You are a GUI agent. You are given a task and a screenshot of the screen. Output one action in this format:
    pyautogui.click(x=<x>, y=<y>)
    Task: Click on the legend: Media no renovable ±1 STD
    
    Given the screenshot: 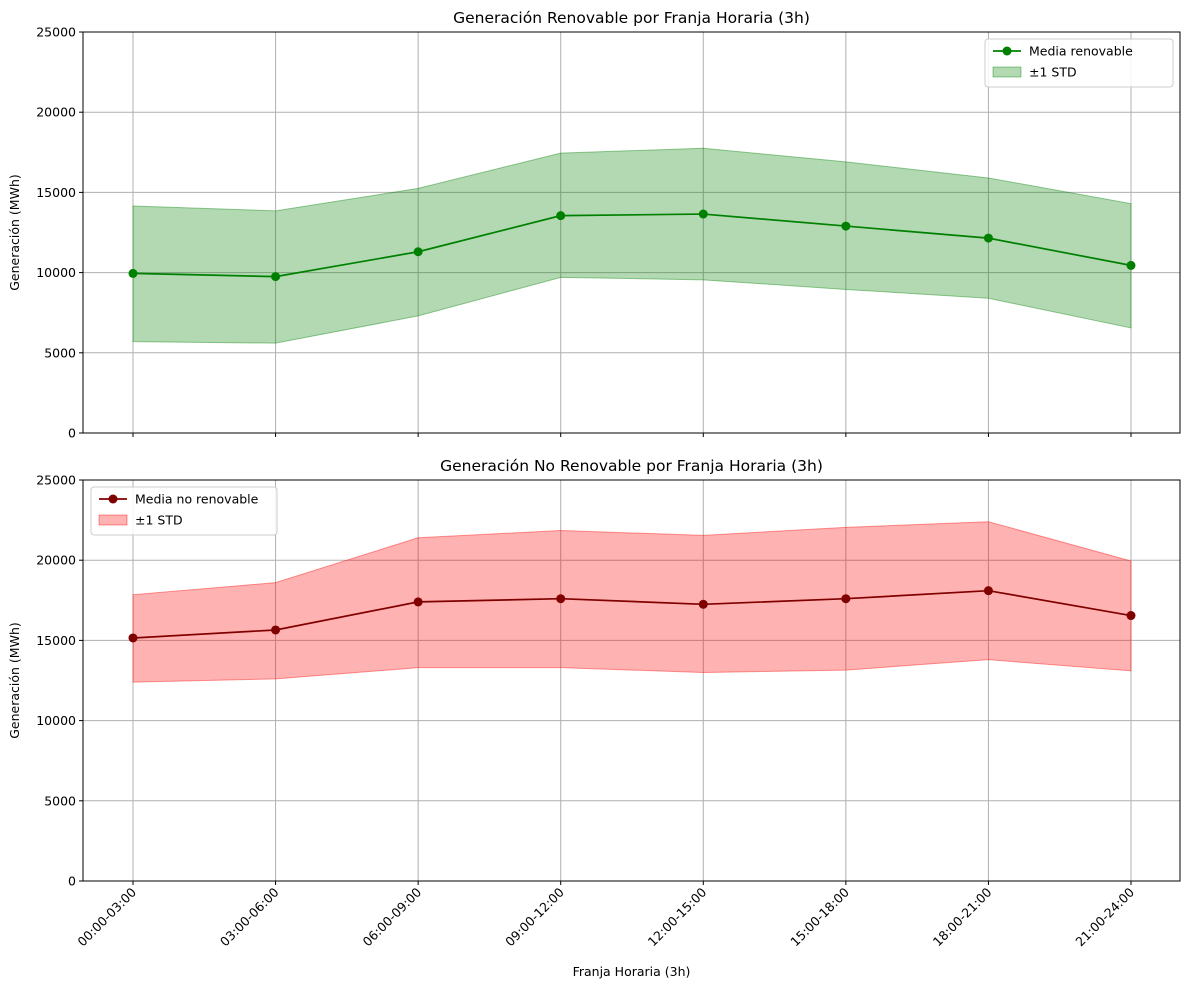 What is the action you would take?
    pyautogui.click(x=184, y=511)
    